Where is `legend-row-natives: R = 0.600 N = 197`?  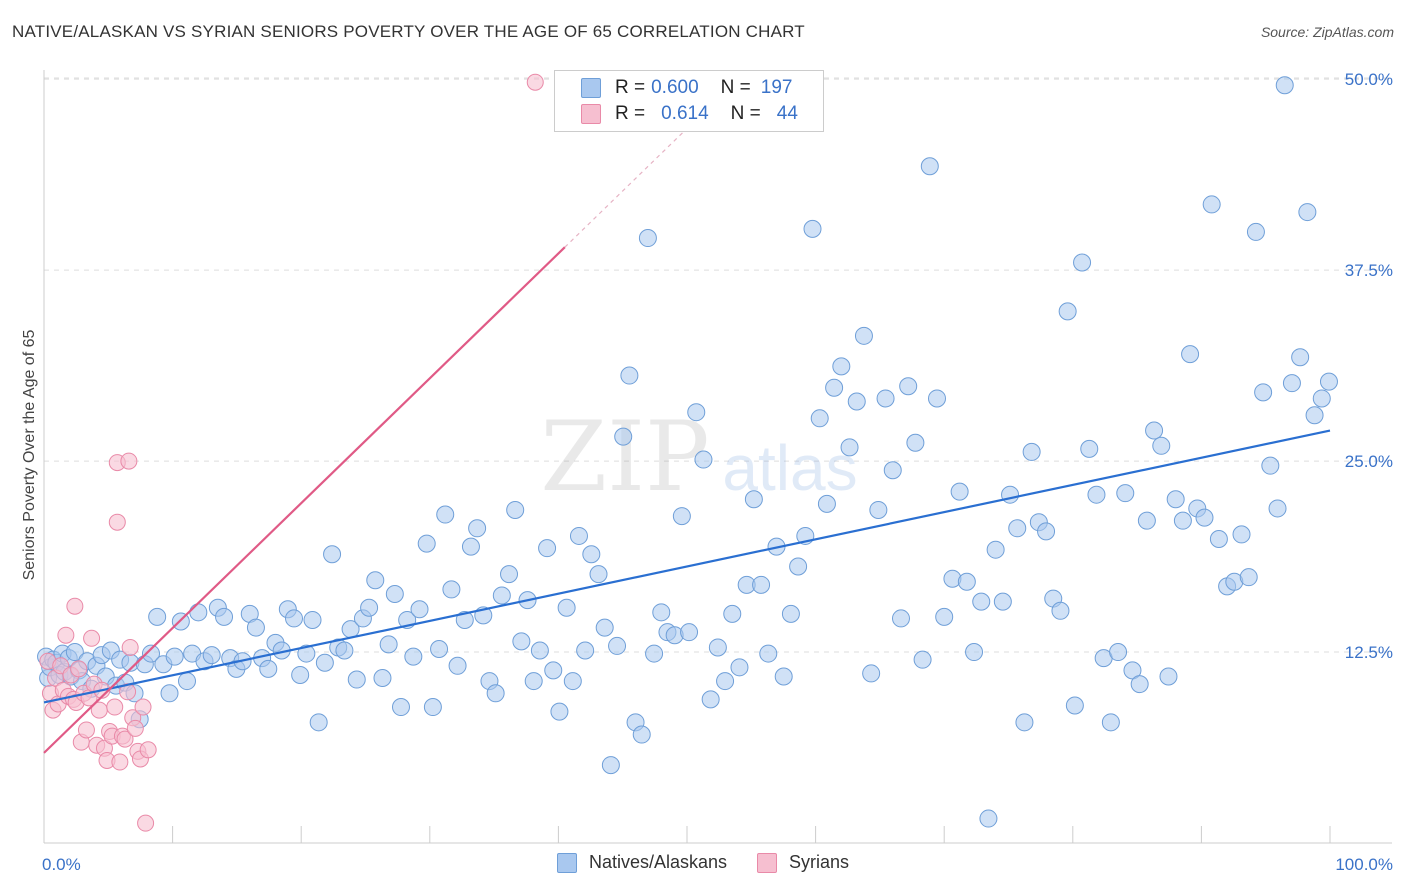 legend-row-natives: R = 0.600 N = 197 is located at coordinates (686, 88).